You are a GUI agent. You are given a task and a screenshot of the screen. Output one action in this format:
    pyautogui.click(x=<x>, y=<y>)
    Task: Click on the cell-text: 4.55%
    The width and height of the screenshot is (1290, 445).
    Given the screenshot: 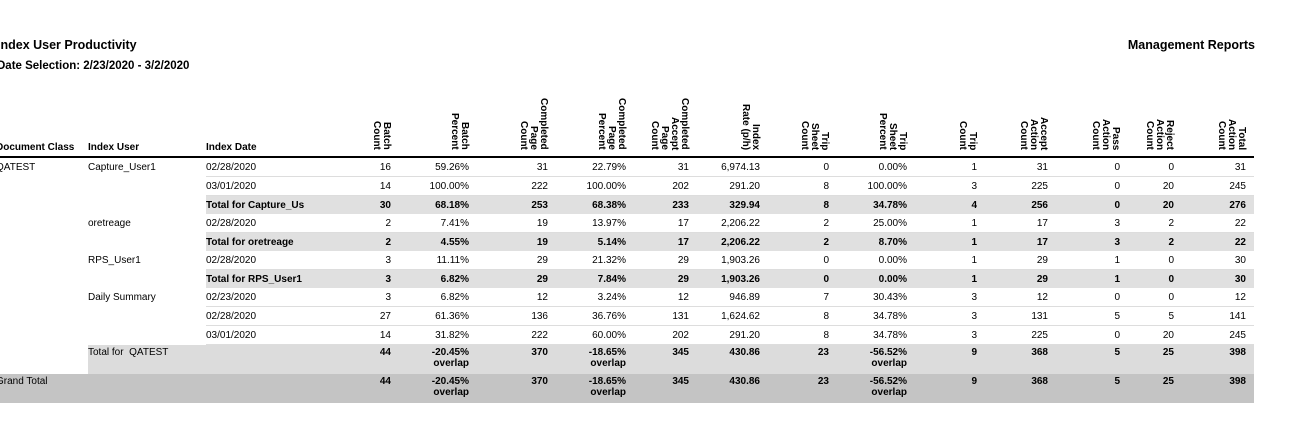 What is the action you would take?
    pyautogui.click(x=454, y=242)
    